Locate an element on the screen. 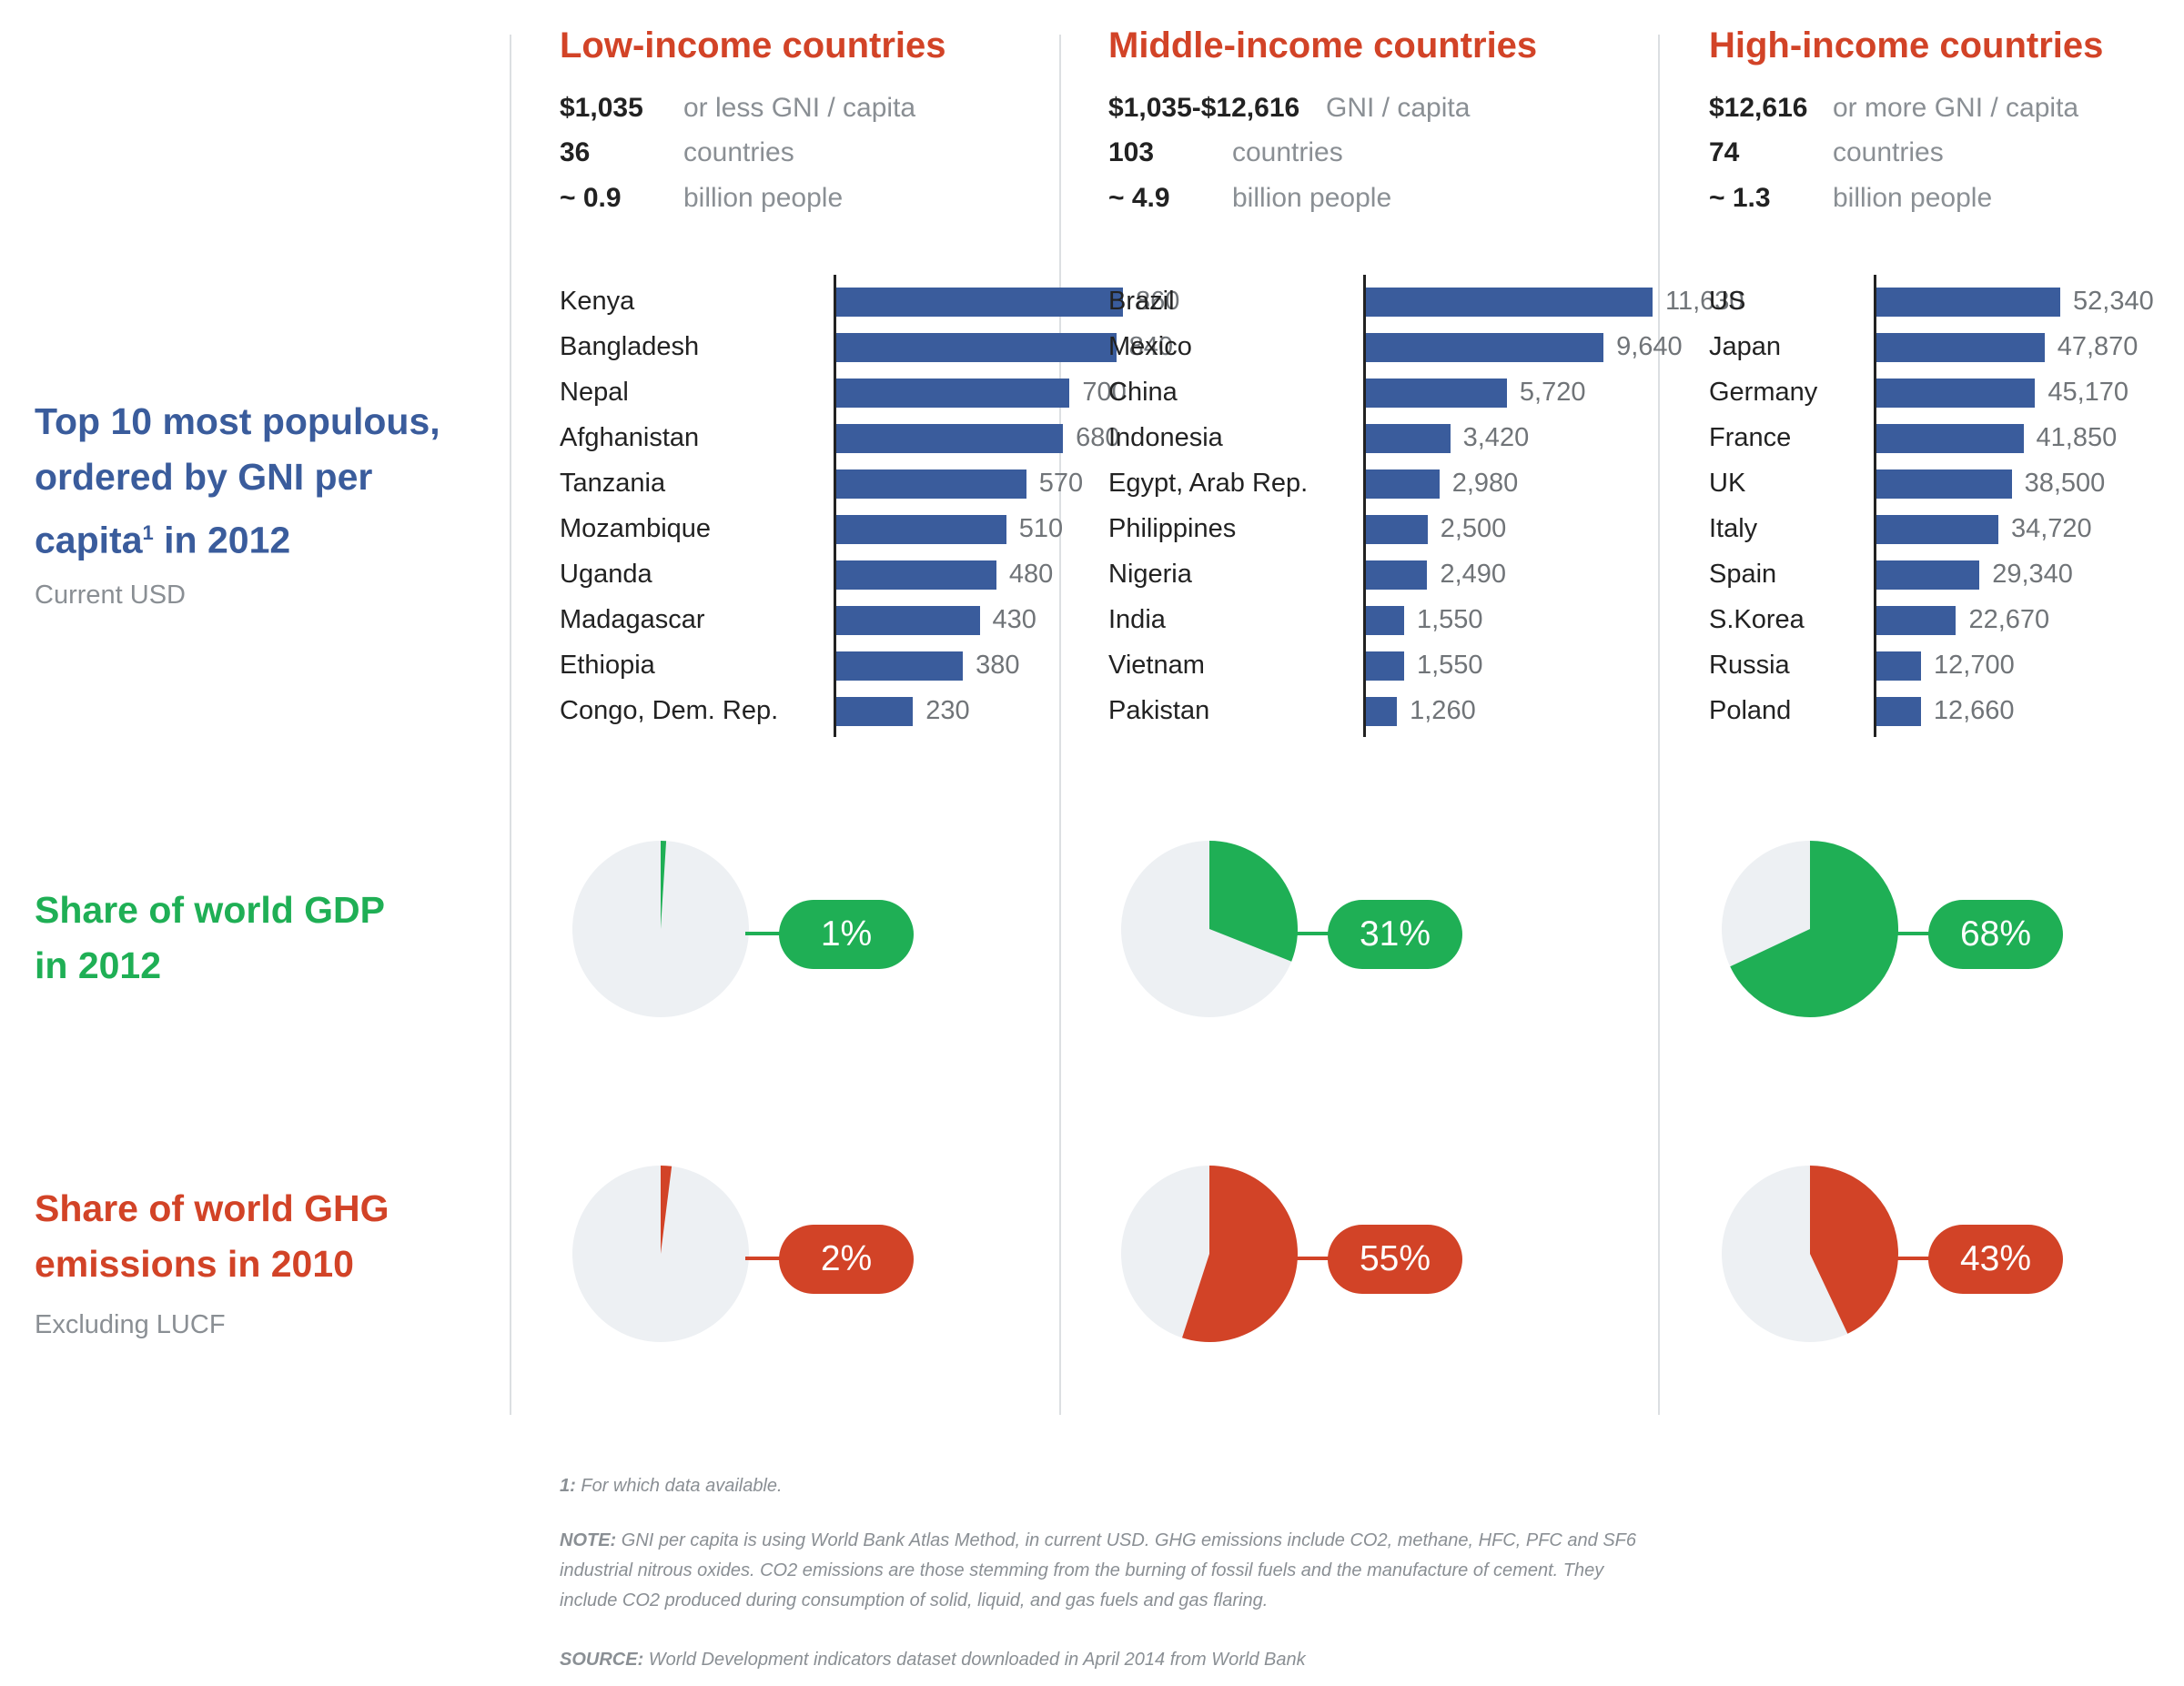 The width and height of the screenshot is (2184, 1686). gdp-share-badge: 31% is located at coordinates (1395, 934).